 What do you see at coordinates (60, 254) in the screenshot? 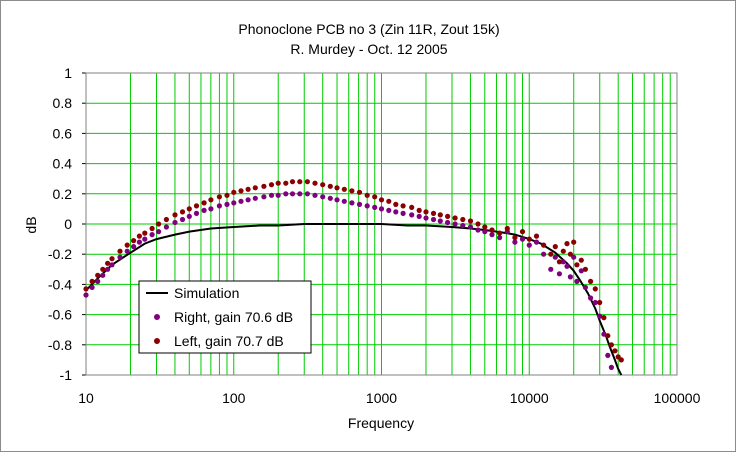
I see `y-tick-label: -0.2` at bounding box center [60, 254].